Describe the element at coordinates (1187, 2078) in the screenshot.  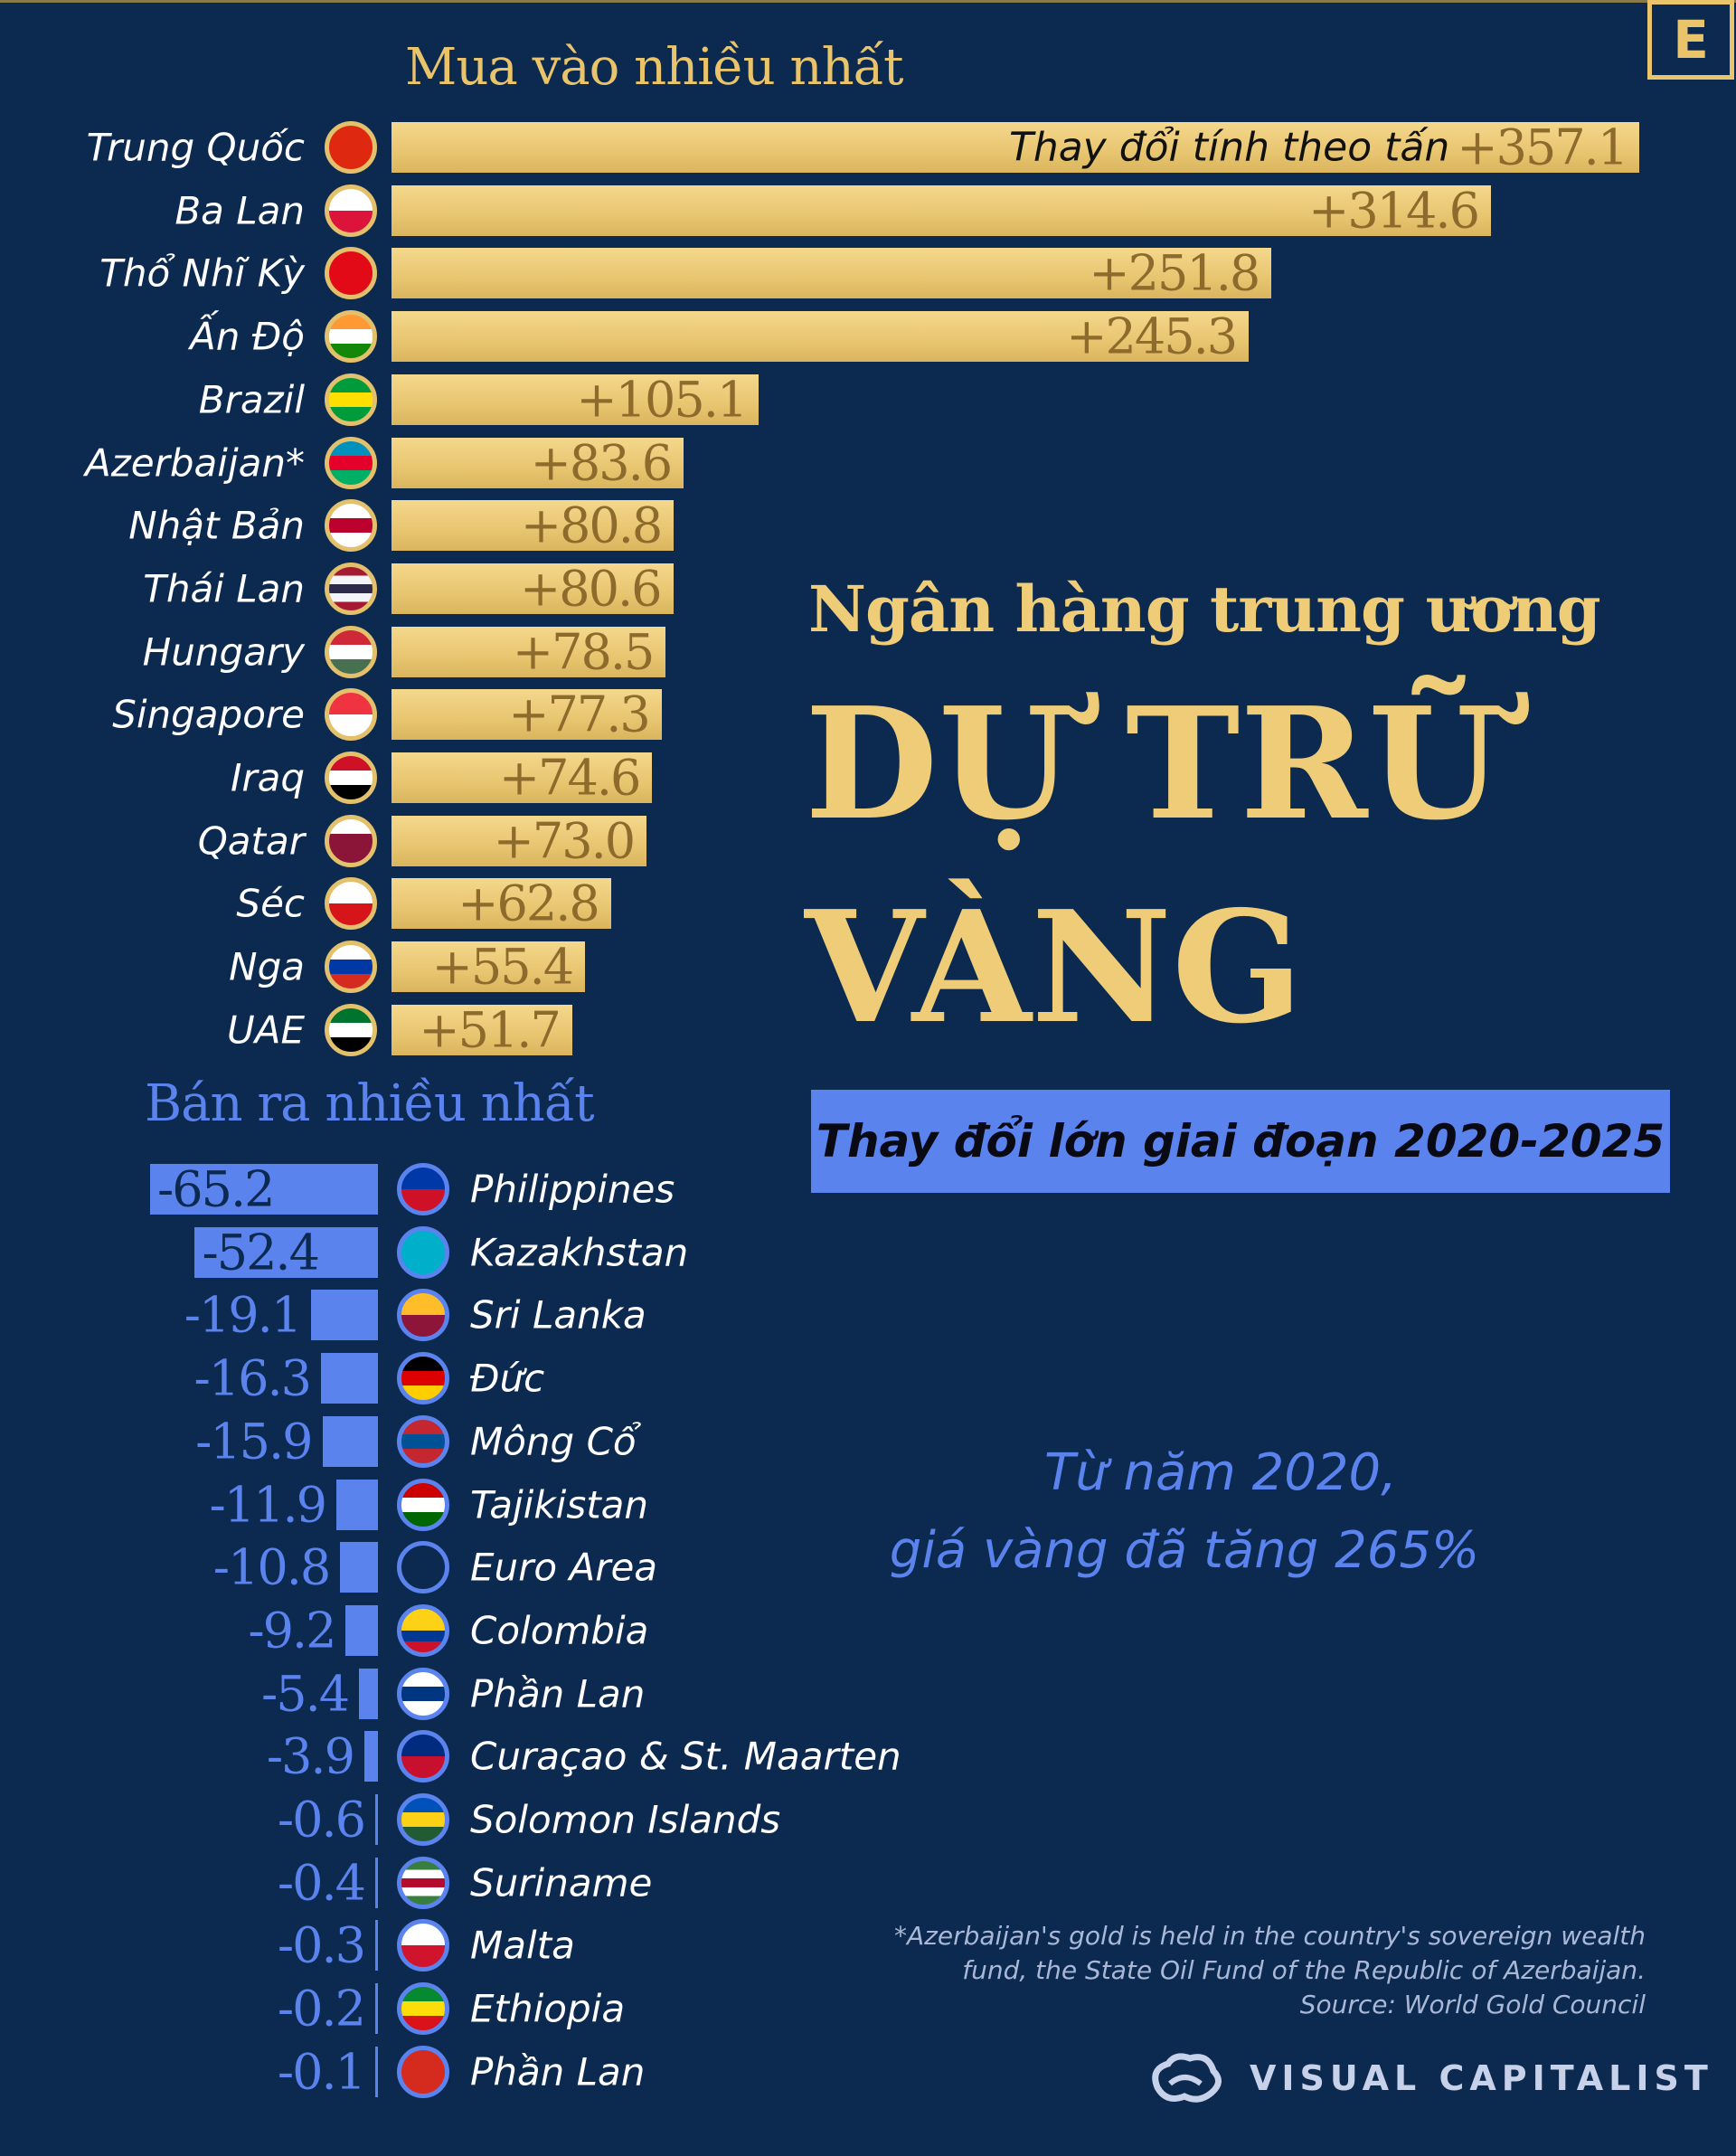
I see `logo-icon` at that location.